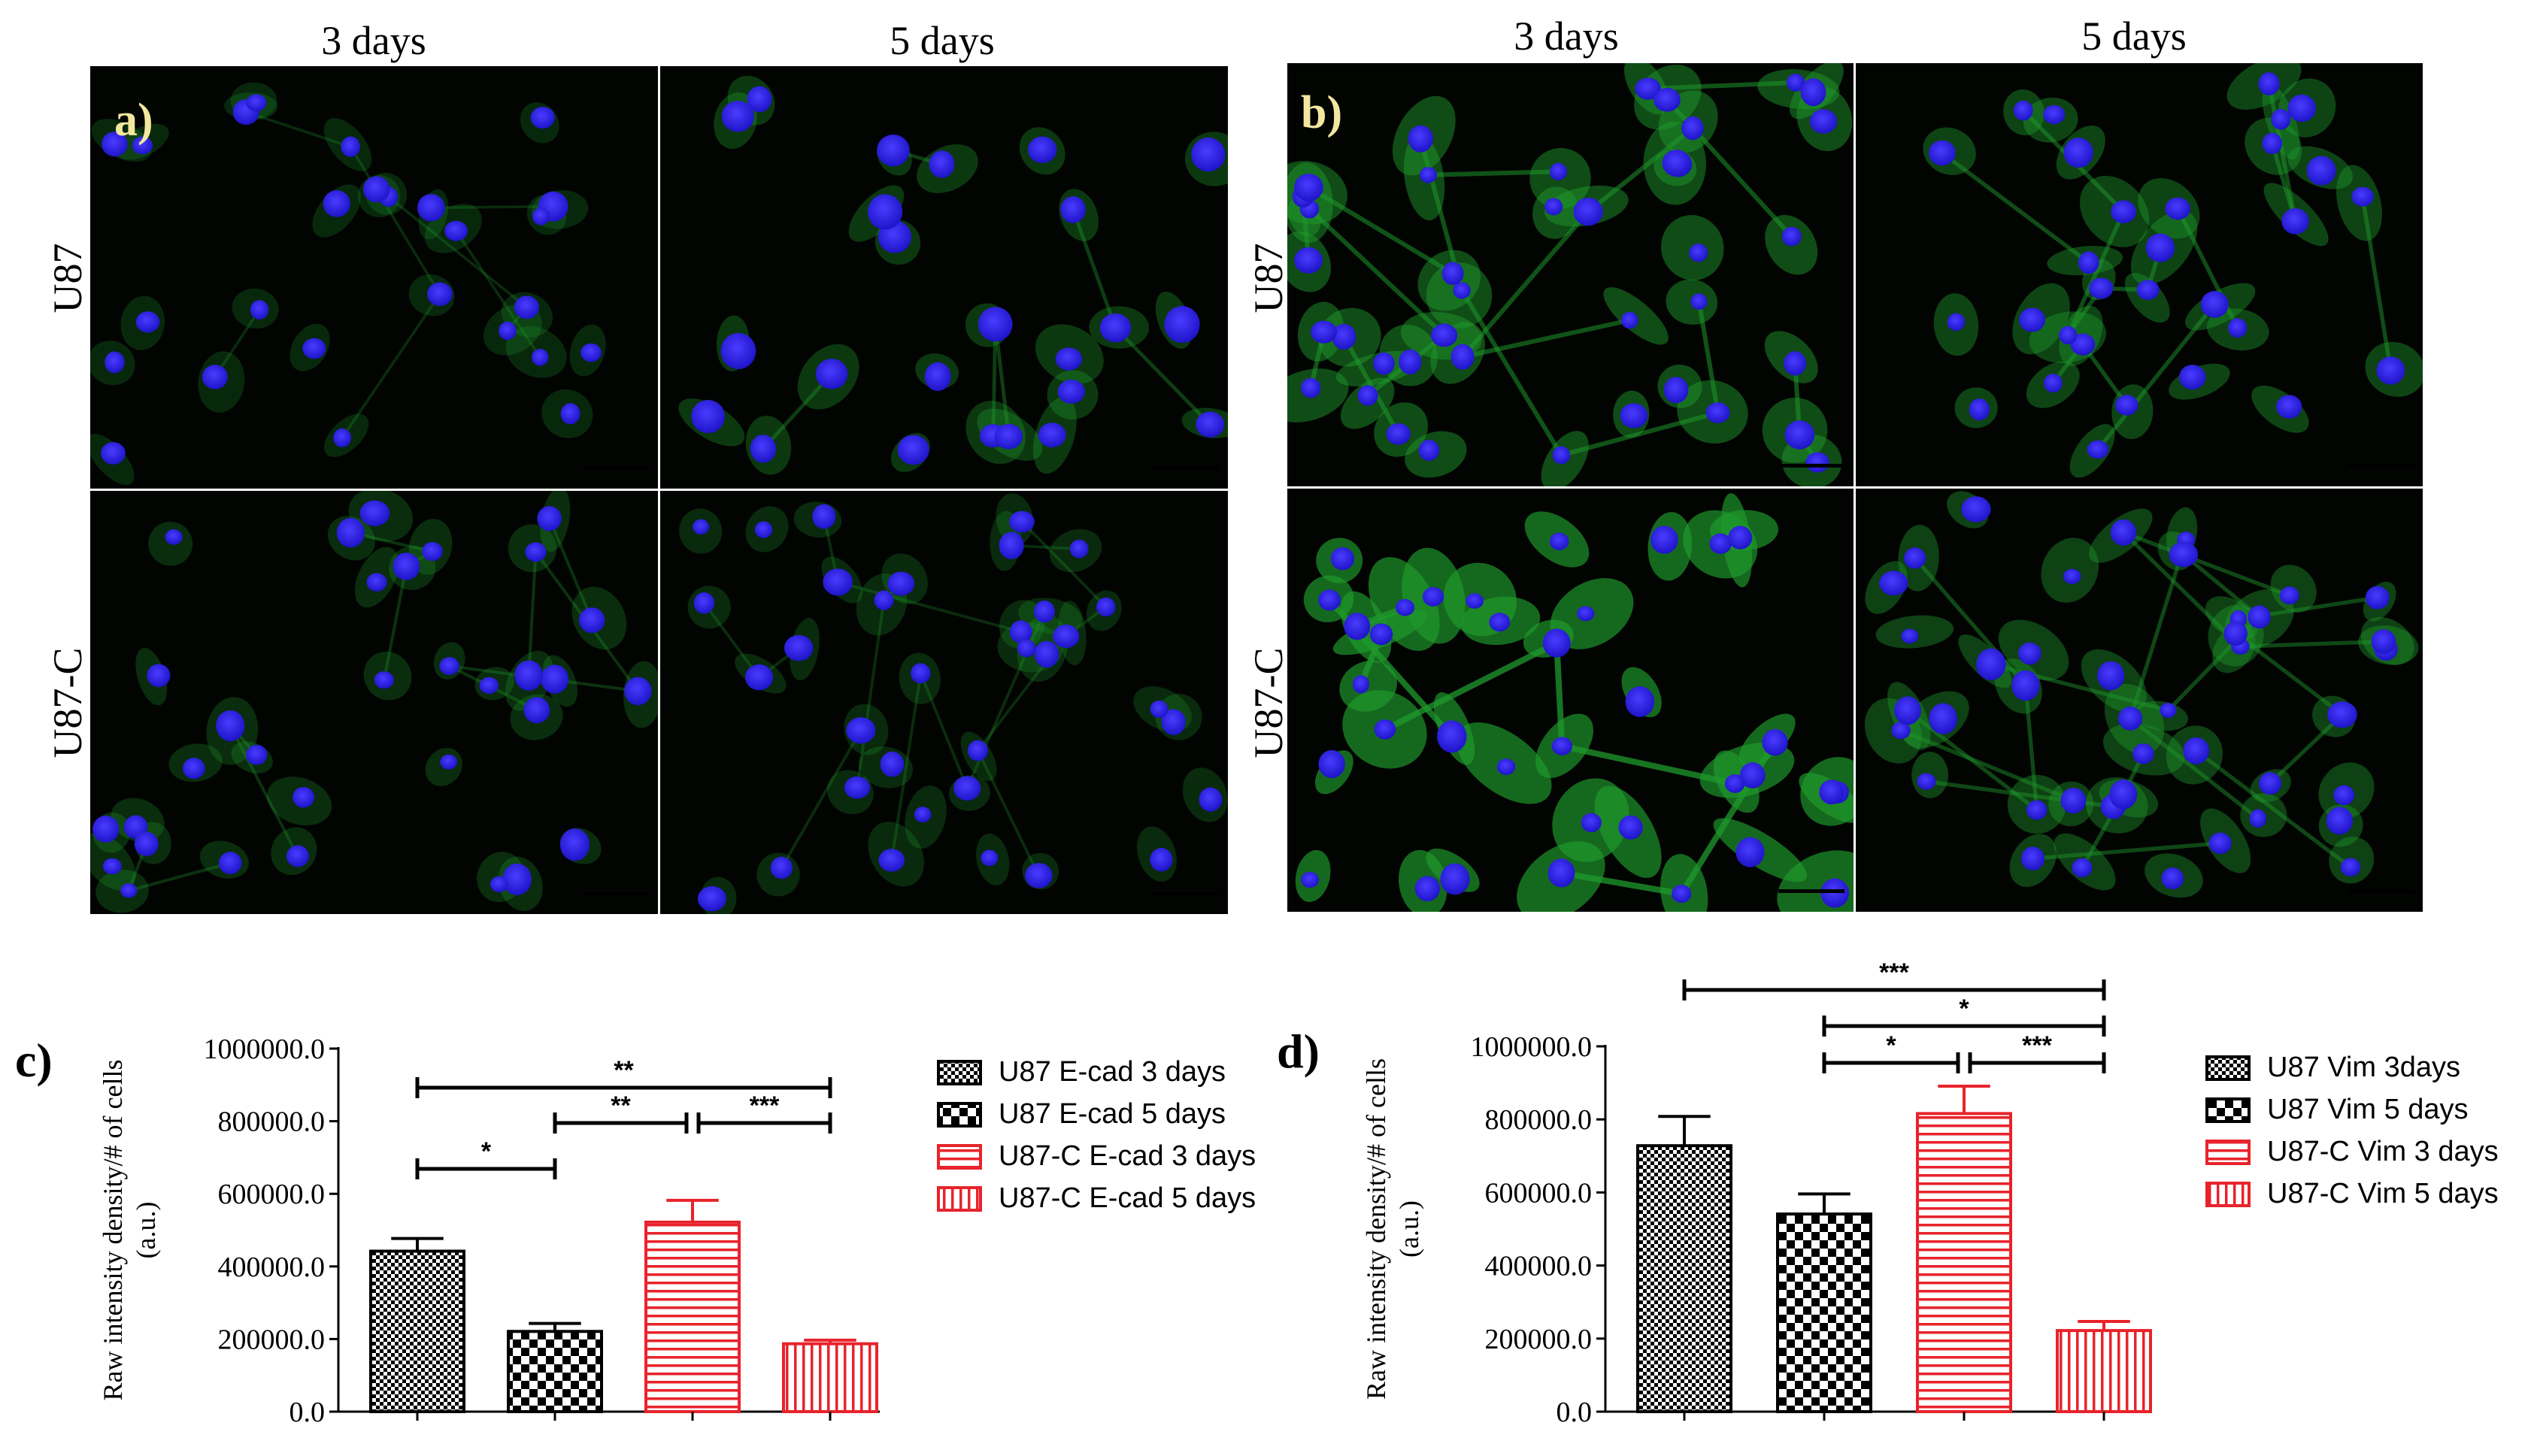 This screenshot has height=1456, width=2531. I want to click on micrograph-b-row1-col1, so click(2139, 700).